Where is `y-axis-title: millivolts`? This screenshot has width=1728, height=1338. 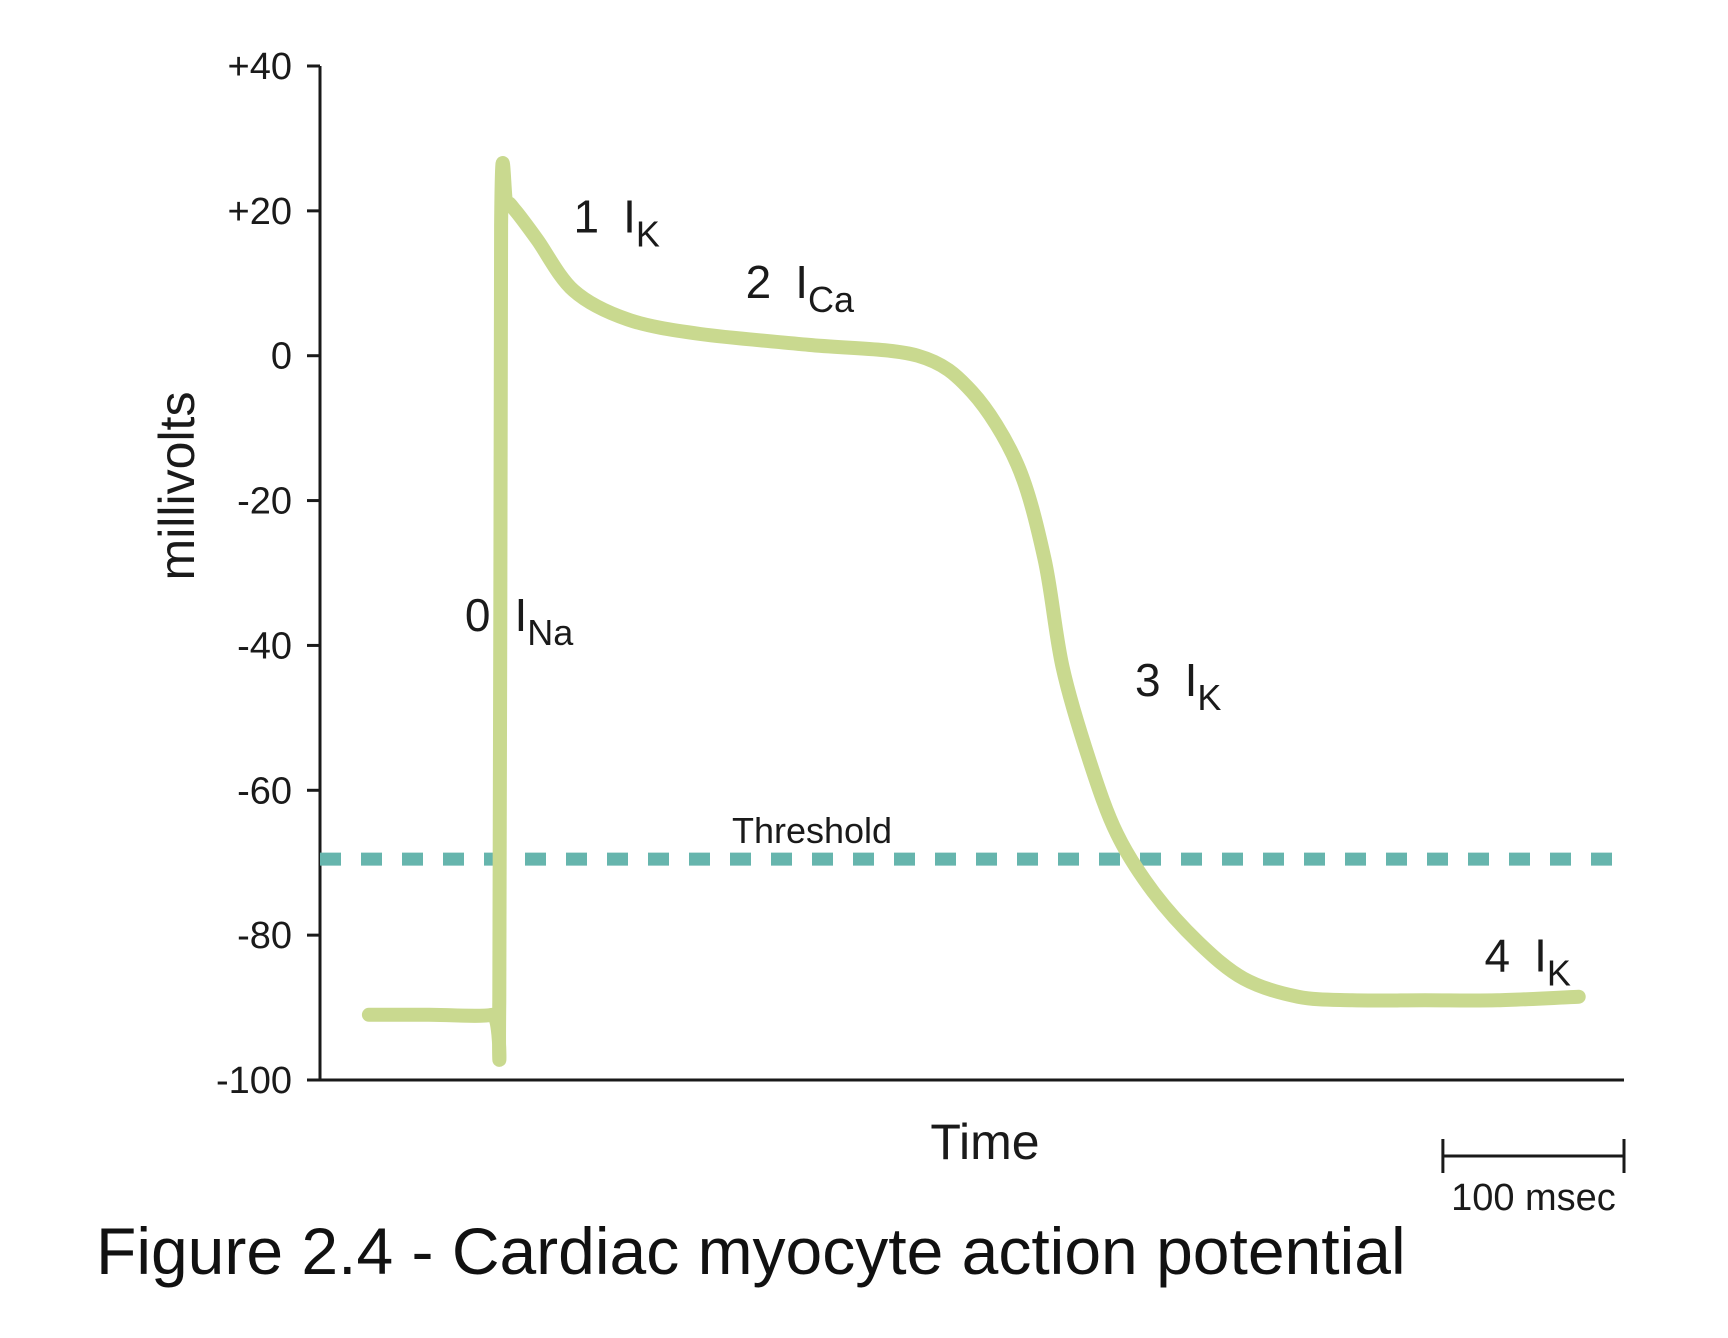 y-axis-title: millivolts is located at coordinates (177, 486).